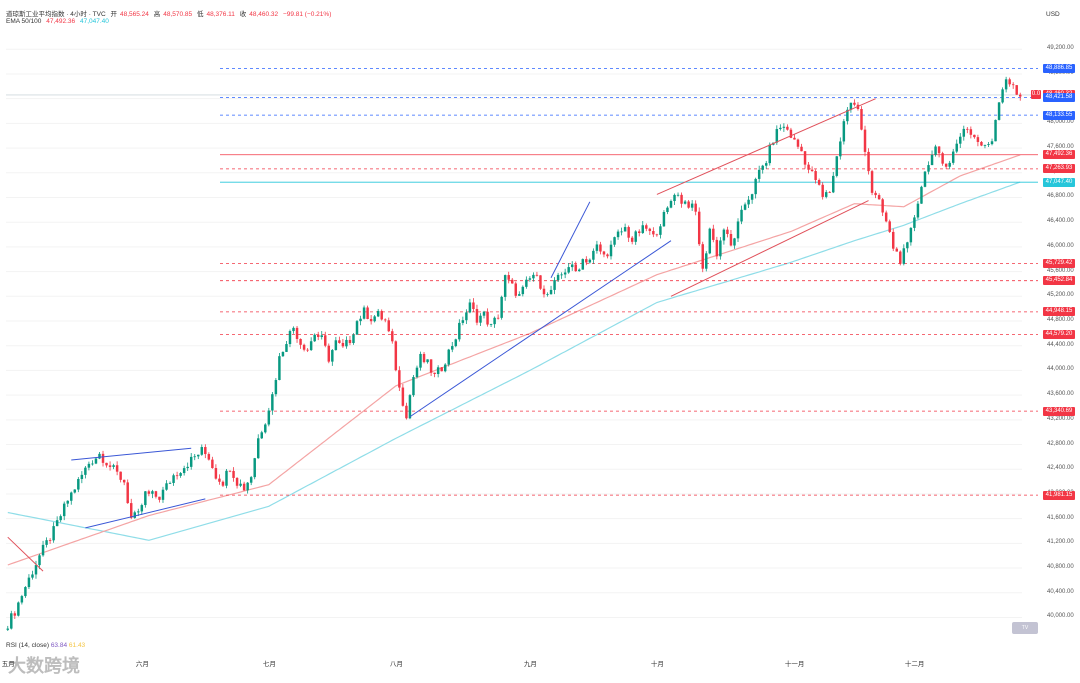 The height and width of the screenshot is (683, 1080). I want to click on price-level-tag: 0.0, so click(1036, 95).